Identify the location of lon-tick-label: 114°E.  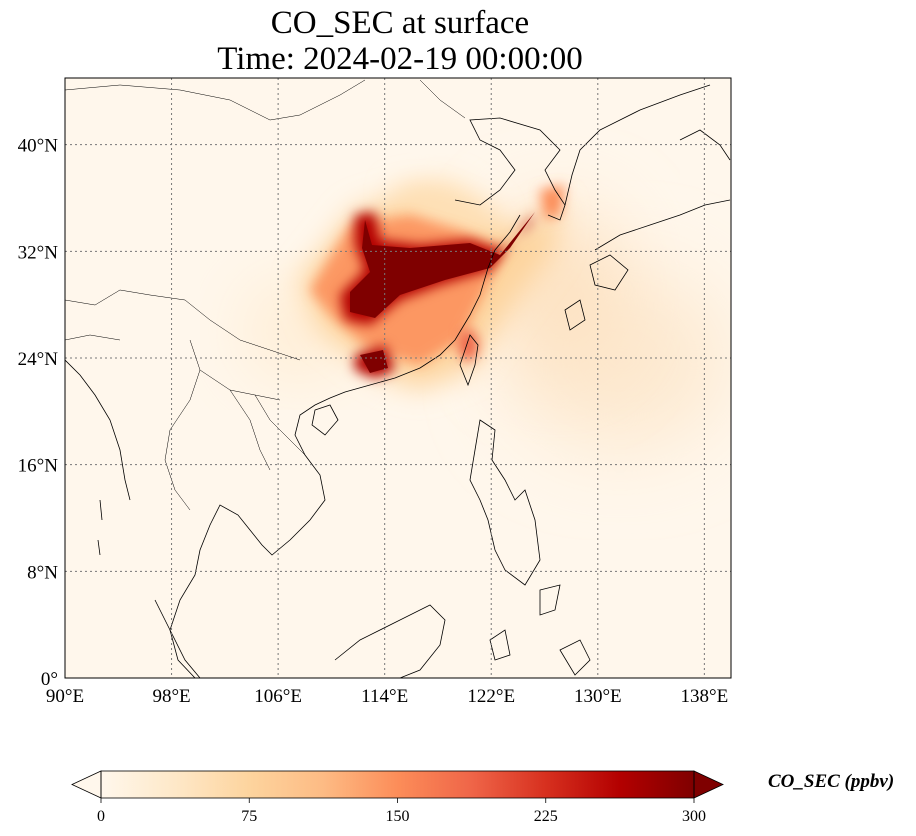
(384, 696).